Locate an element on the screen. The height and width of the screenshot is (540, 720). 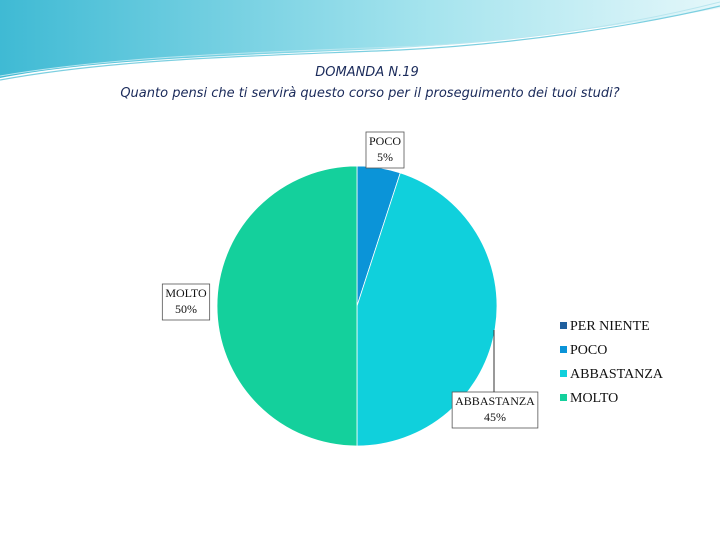
legend-label: PER NIENTE is located at coordinates (610, 326).